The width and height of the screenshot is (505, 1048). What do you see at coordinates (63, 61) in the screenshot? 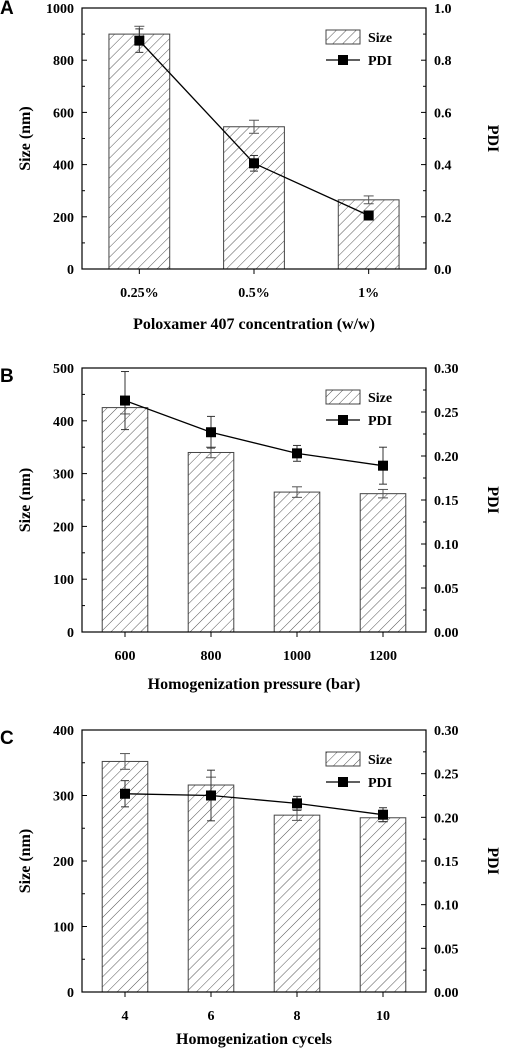
I see `ytick-label: 800` at bounding box center [63, 61].